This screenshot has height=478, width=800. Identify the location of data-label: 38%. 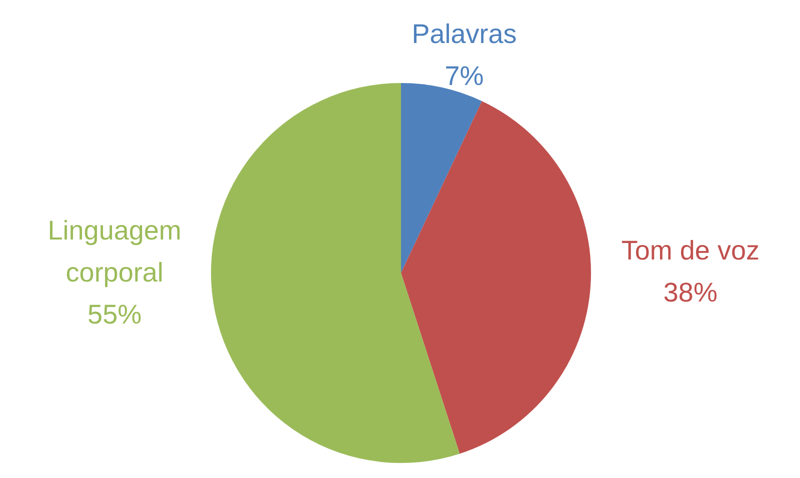
(690, 293).